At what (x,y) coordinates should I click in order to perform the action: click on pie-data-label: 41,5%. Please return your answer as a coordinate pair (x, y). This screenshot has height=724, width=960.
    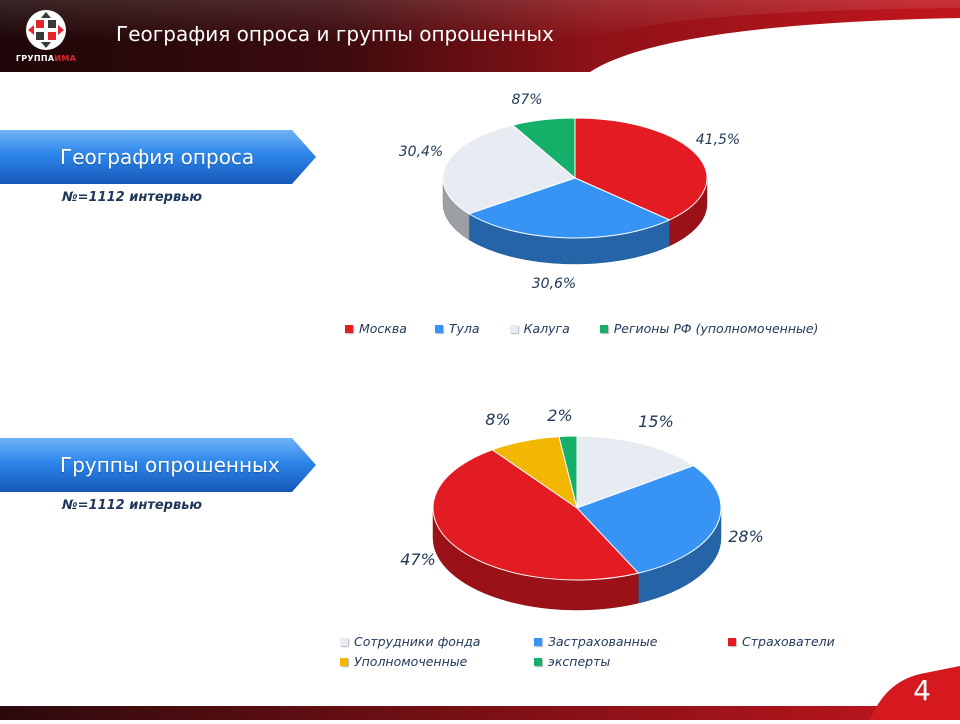
    Looking at the image, I should click on (718, 140).